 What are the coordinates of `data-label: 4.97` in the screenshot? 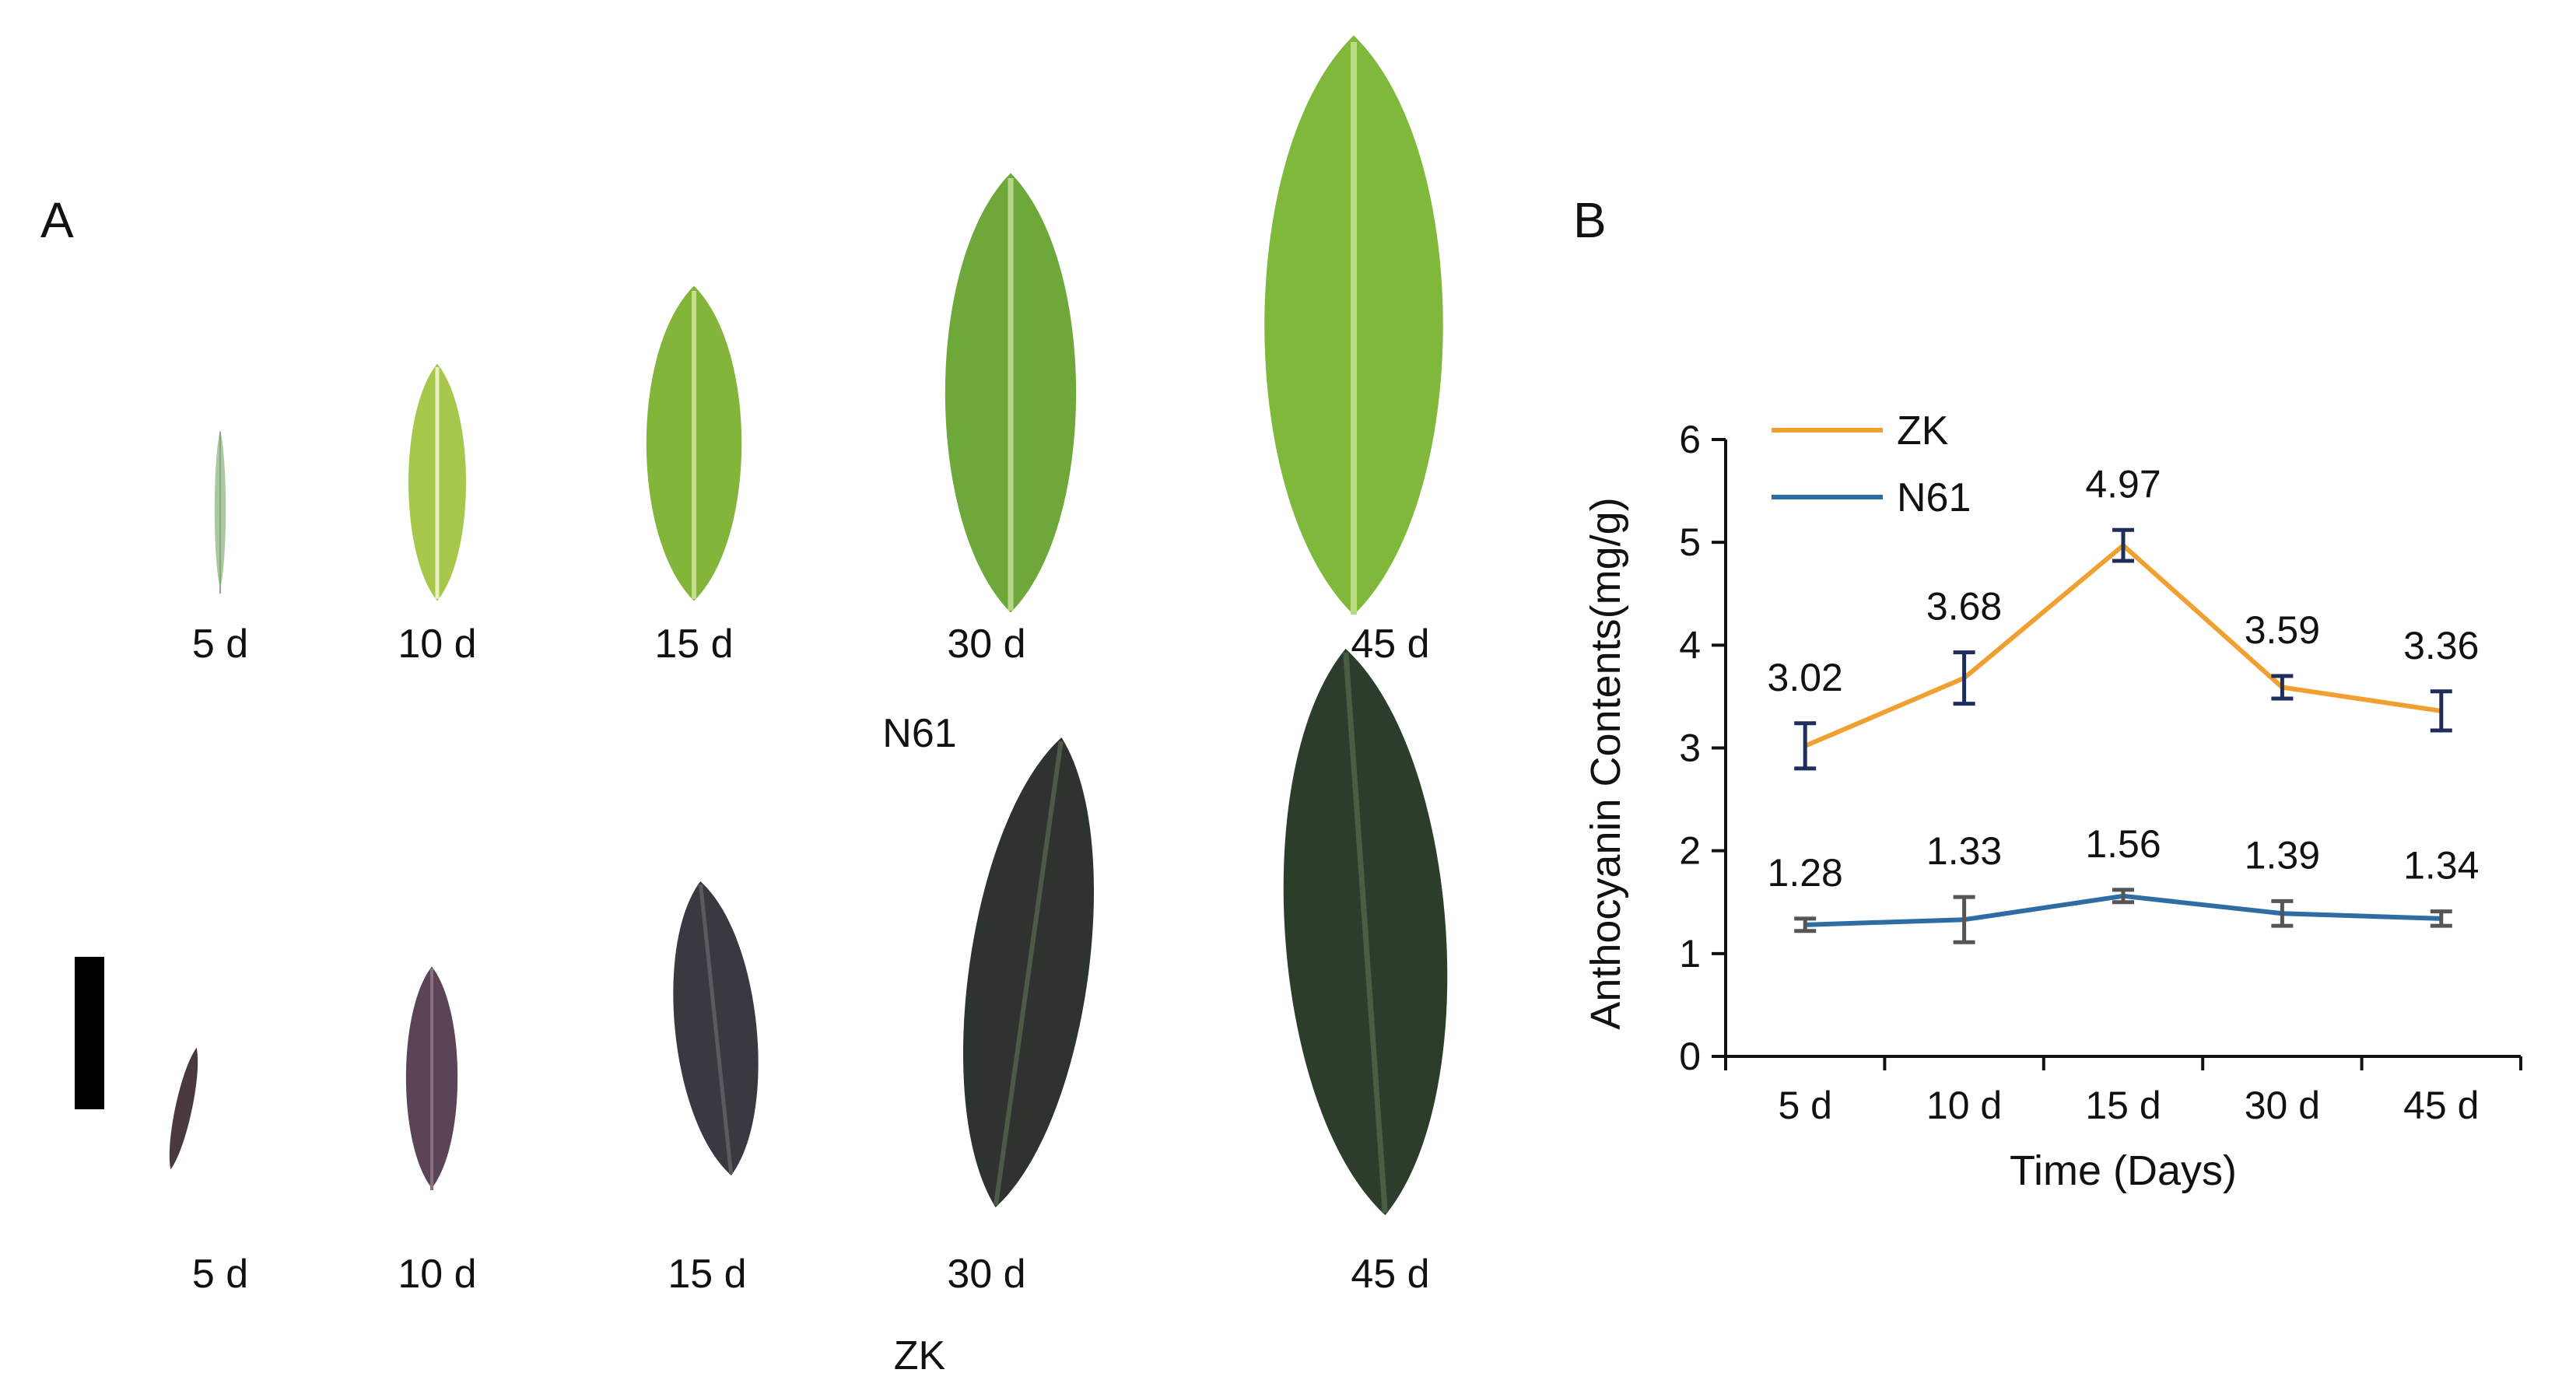 It's located at (2123, 484).